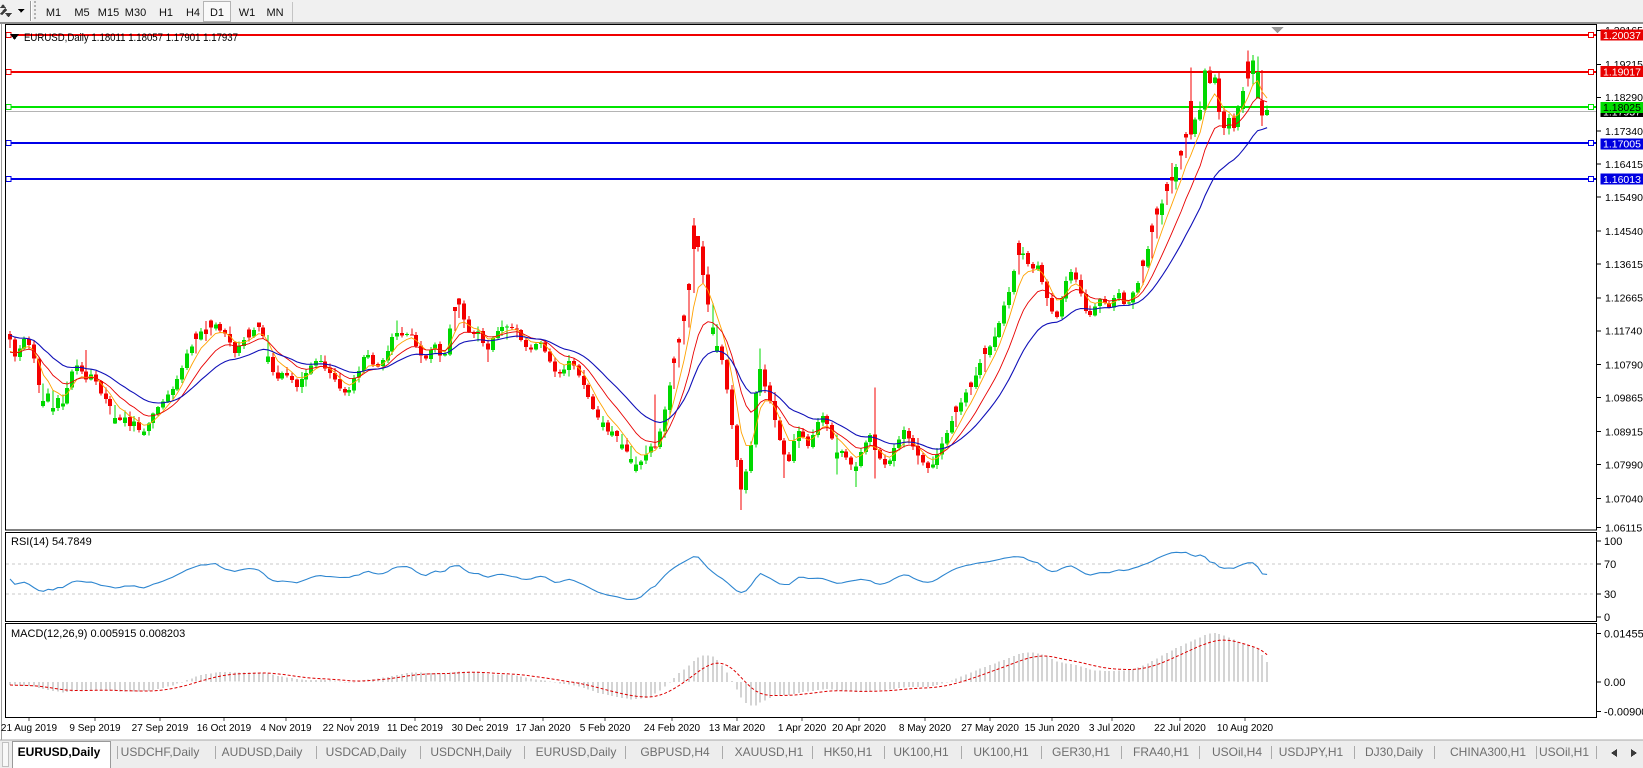 The width and height of the screenshot is (1643, 768). Describe the element at coordinates (1180, 728) in the screenshot. I see `svg-text: 22 Jul 2020` at that location.